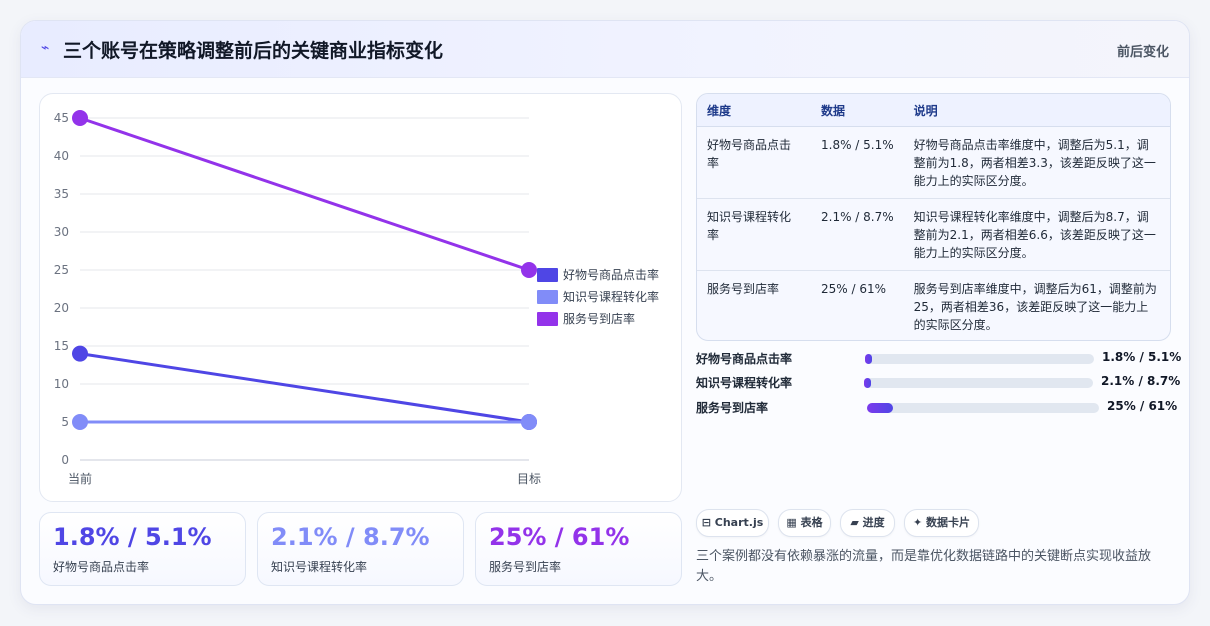  What do you see at coordinates (45, 48) in the screenshot?
I see `lightning-icon: ⌁` at bounding box center [45, 48].